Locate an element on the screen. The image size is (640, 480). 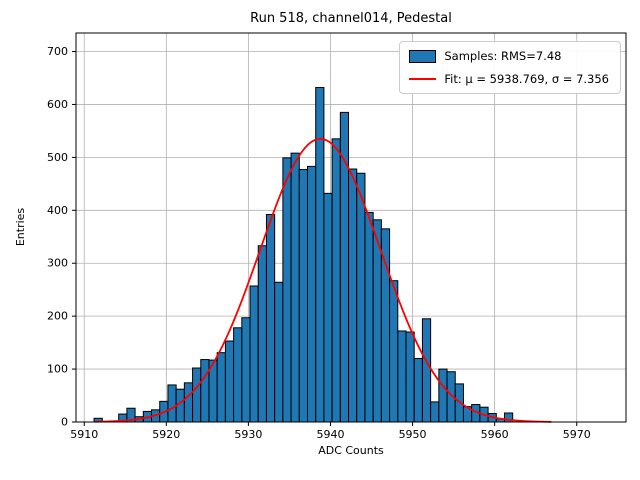
legend-samples-label: Samples: RMS=7.48 is located at coordinates (503, 56).